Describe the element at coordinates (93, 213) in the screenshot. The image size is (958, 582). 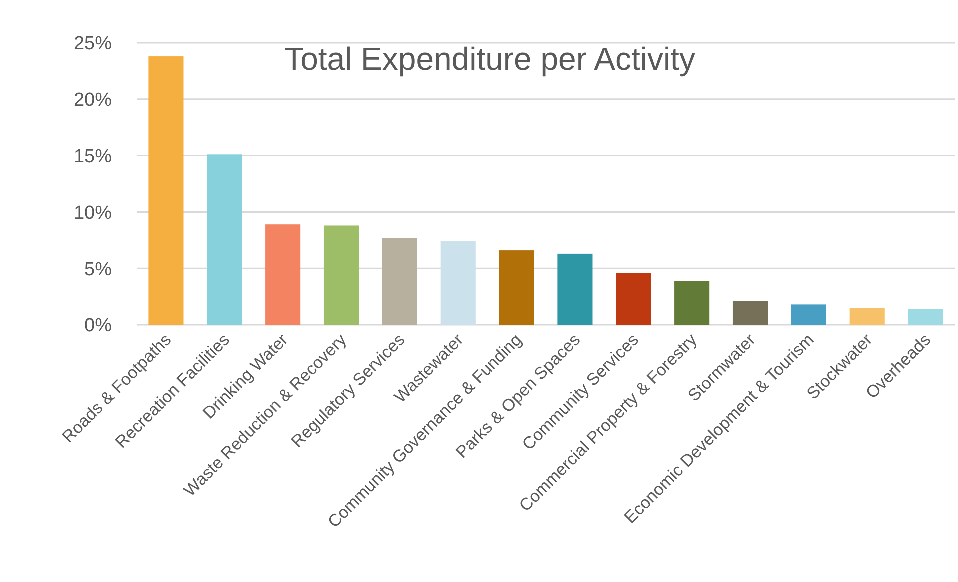
I see `y-tick-label: 10%` at that location.